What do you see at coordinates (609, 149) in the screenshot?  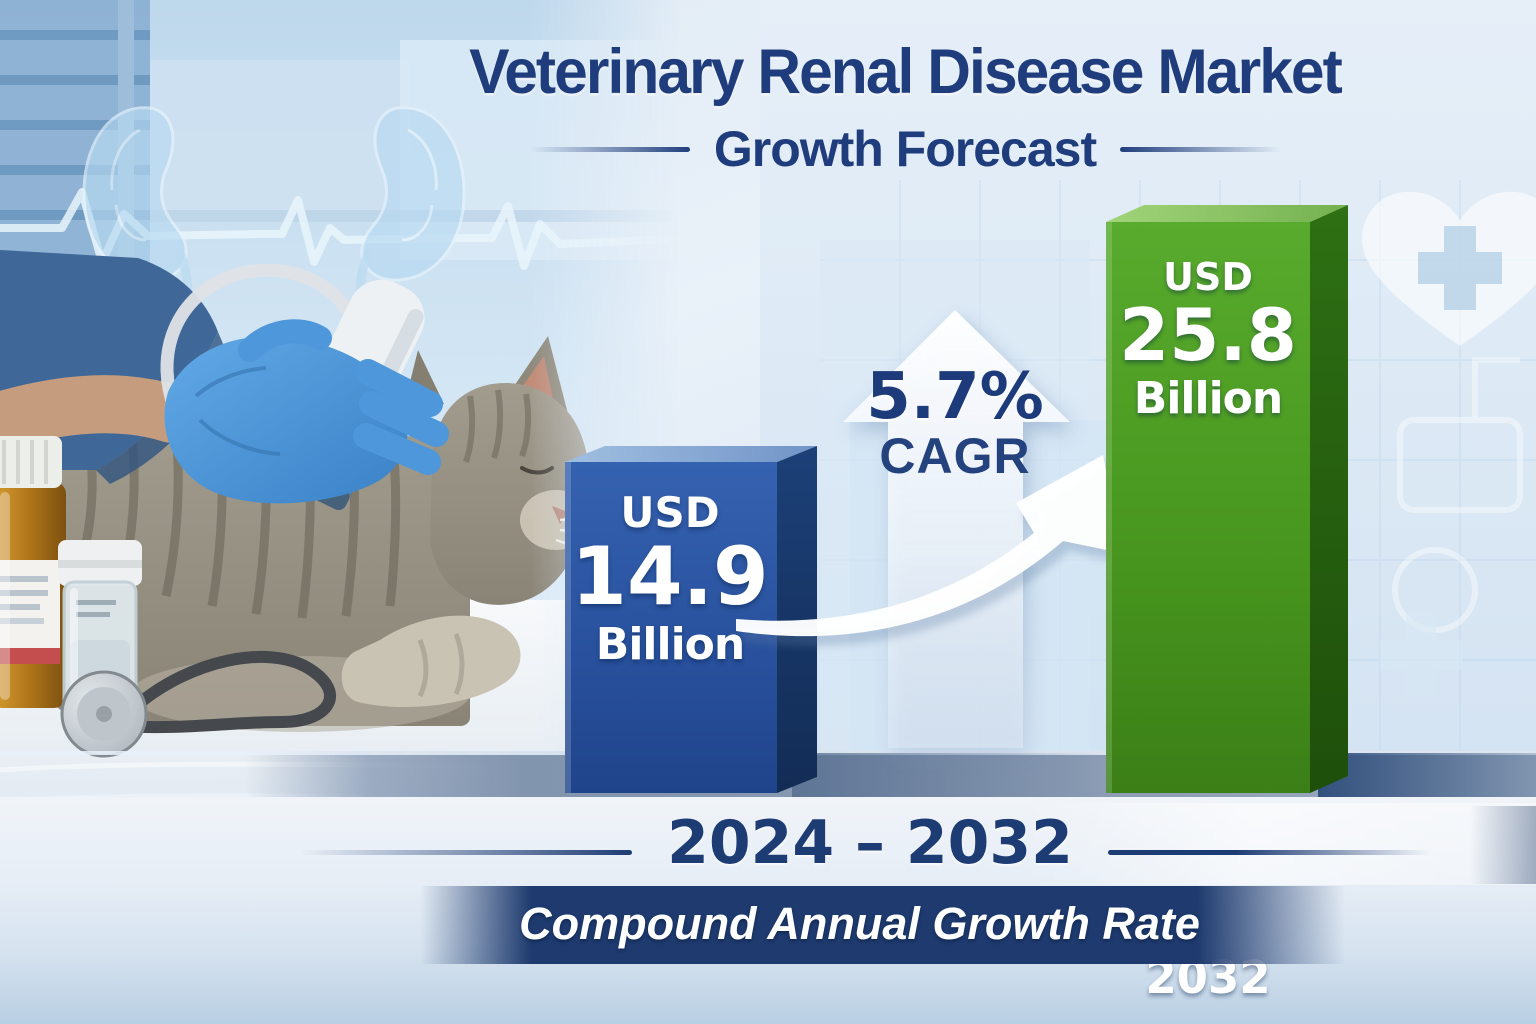 I see `subtitle-left-dash` at bounding box center [609, 149].